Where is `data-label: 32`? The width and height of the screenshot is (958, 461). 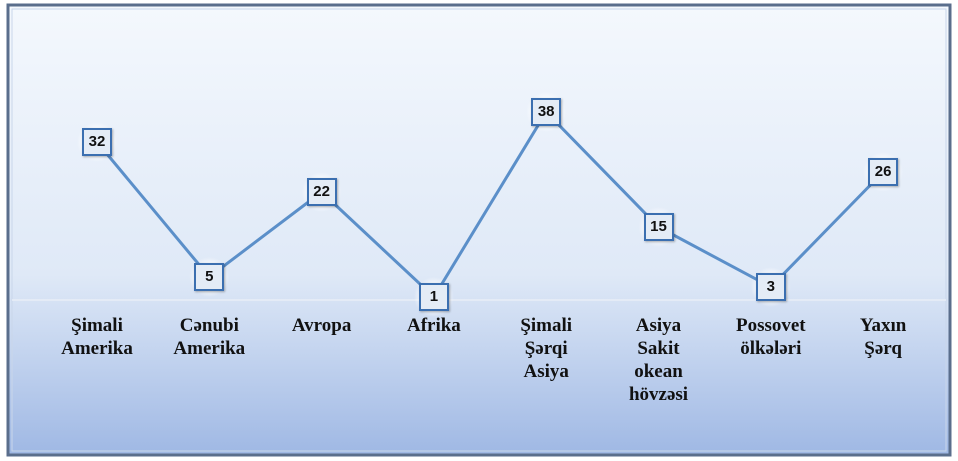 data-label: 32 is located at coordinates (97, 142).